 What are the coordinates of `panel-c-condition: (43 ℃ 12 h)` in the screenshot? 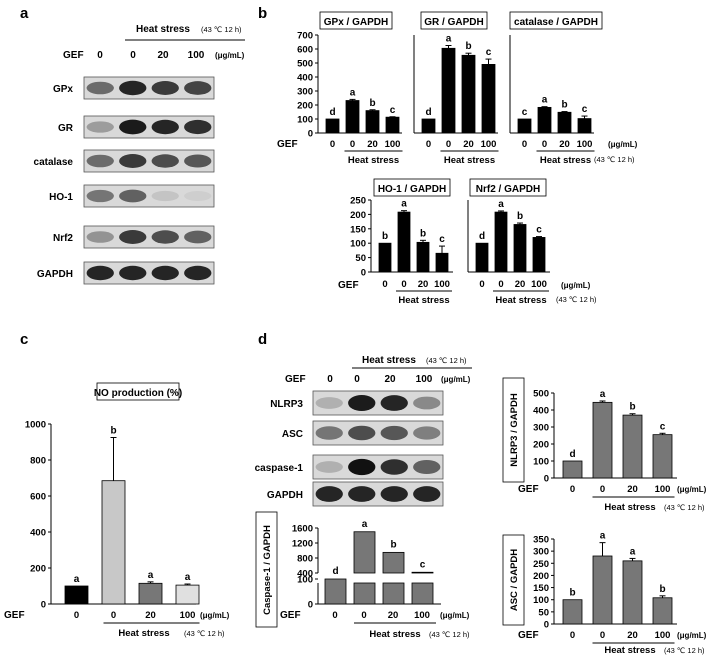 It's located at (204, 633).